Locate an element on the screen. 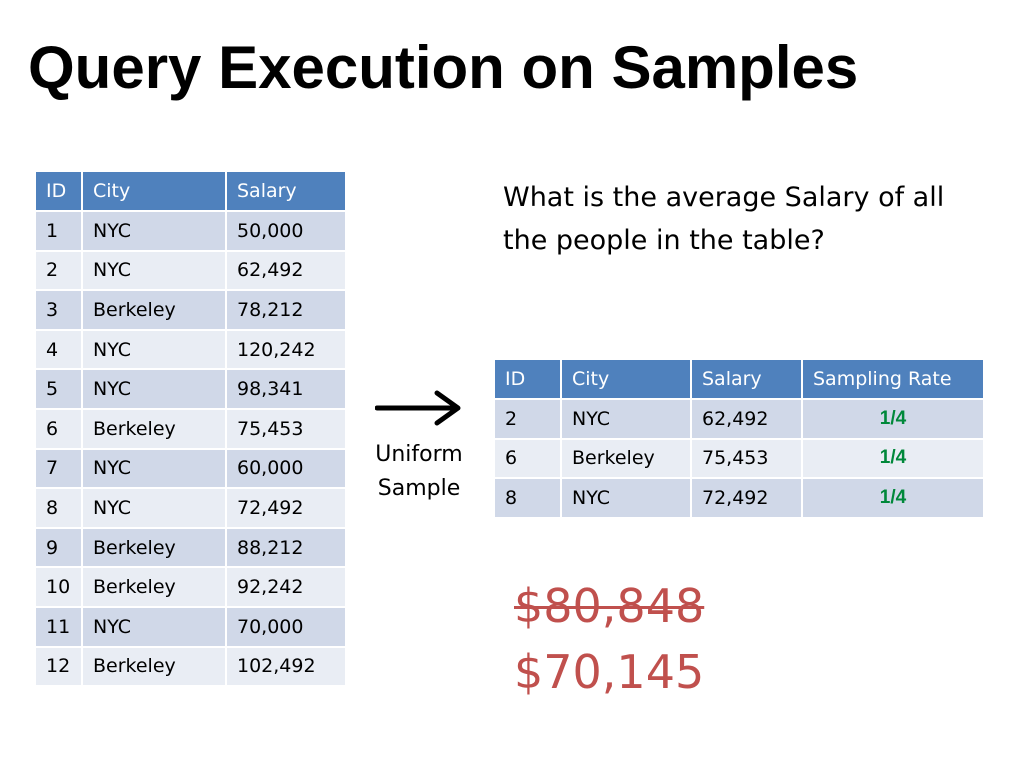  table-row: 3 Berkeley 78,212 is located at coordinates (190, 310).